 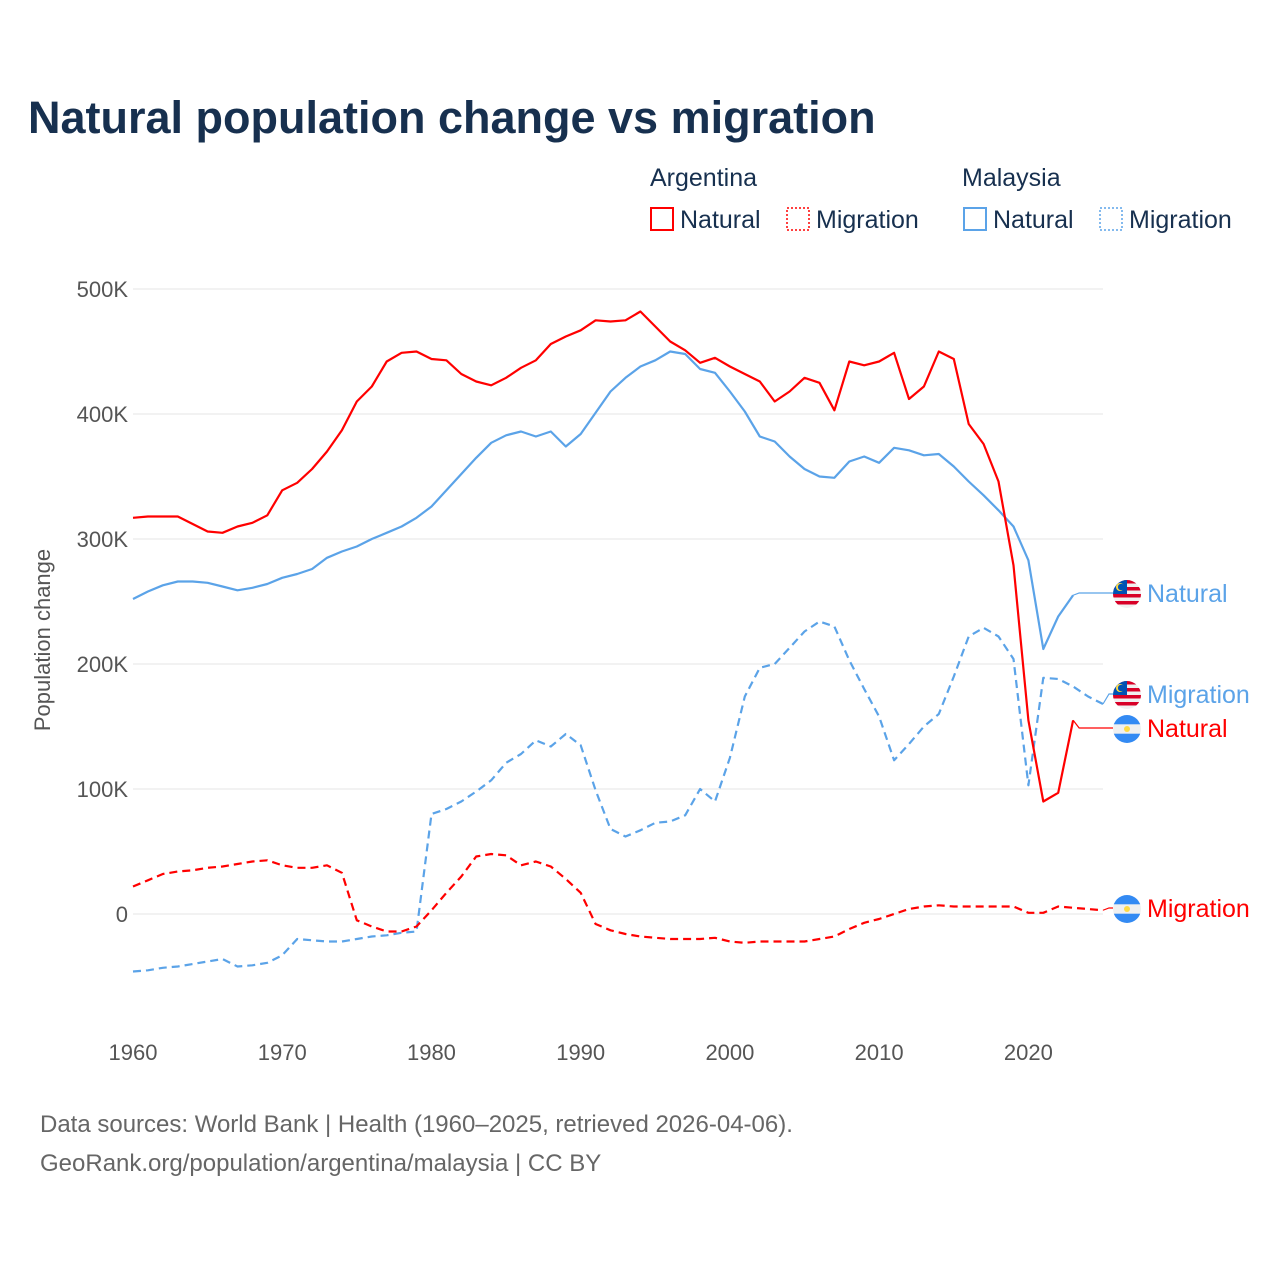 I want to click on y-tick-label: 500K, so click(x=103, y=289).